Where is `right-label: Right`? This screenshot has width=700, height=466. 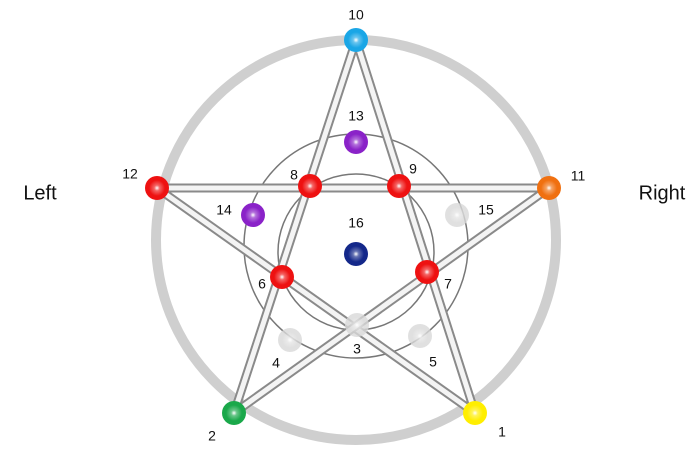
right-label: Right is located at coordinates (662, 193).